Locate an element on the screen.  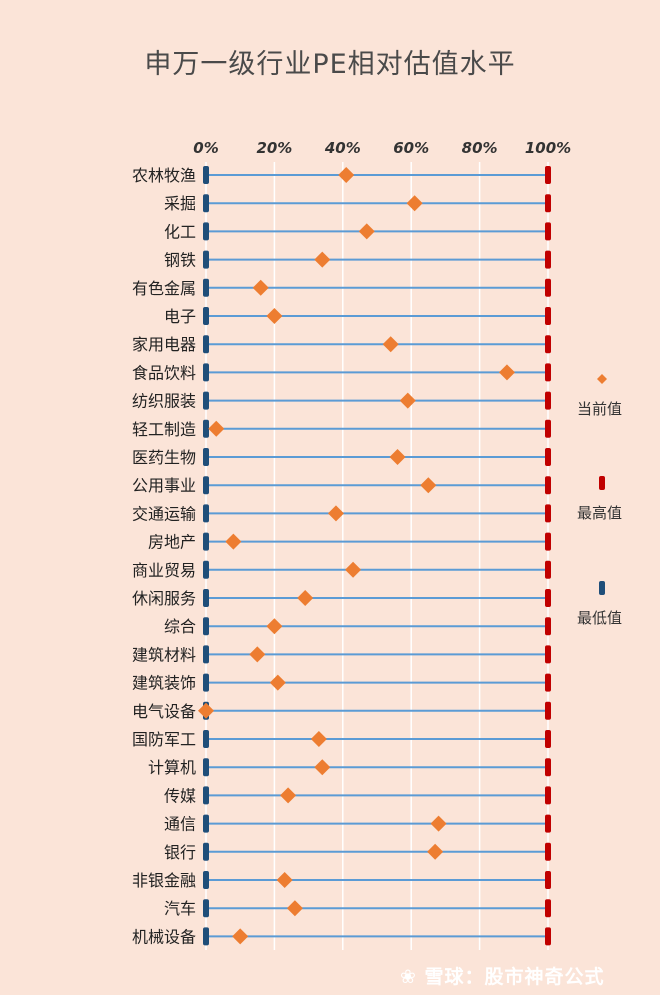
snowball-logo-icon: ❀ is located at coordinates (408, 977).